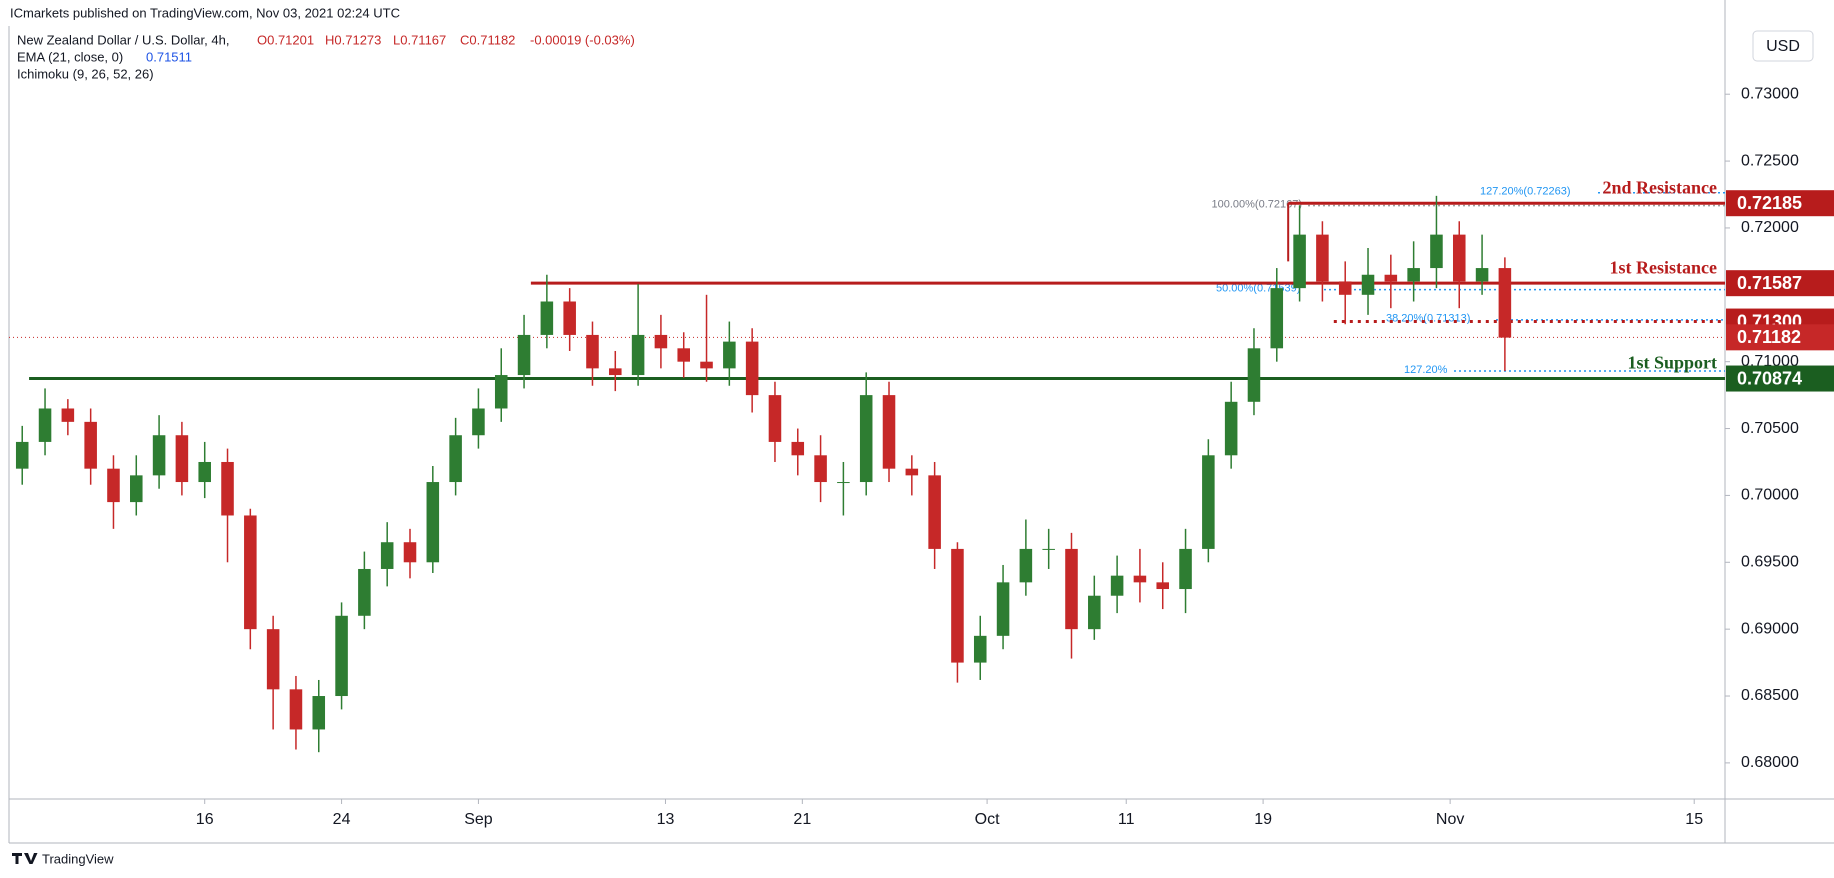 Image resolution: width=1834 pixels, height=878 pixels. What do you see at coordinates (1672, 363) in the screenshot?
I see `level-name: 1st Support` at bounding box center [1672, 363].